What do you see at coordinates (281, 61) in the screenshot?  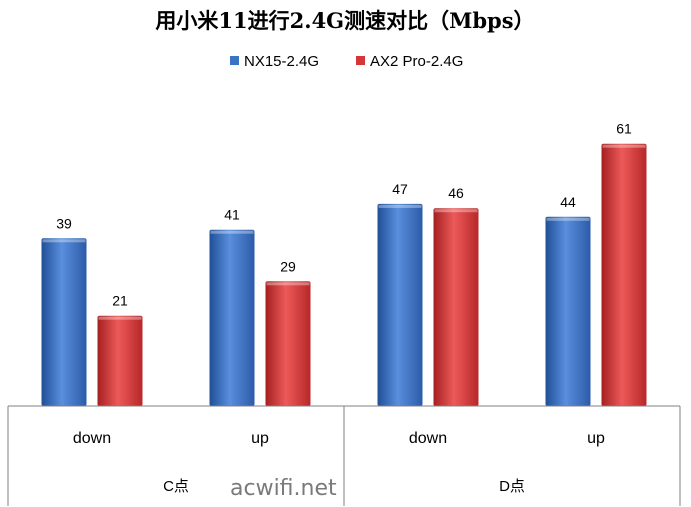 I see `legend-label-0: NX15-2.4G` at bounding box center [281, 61].